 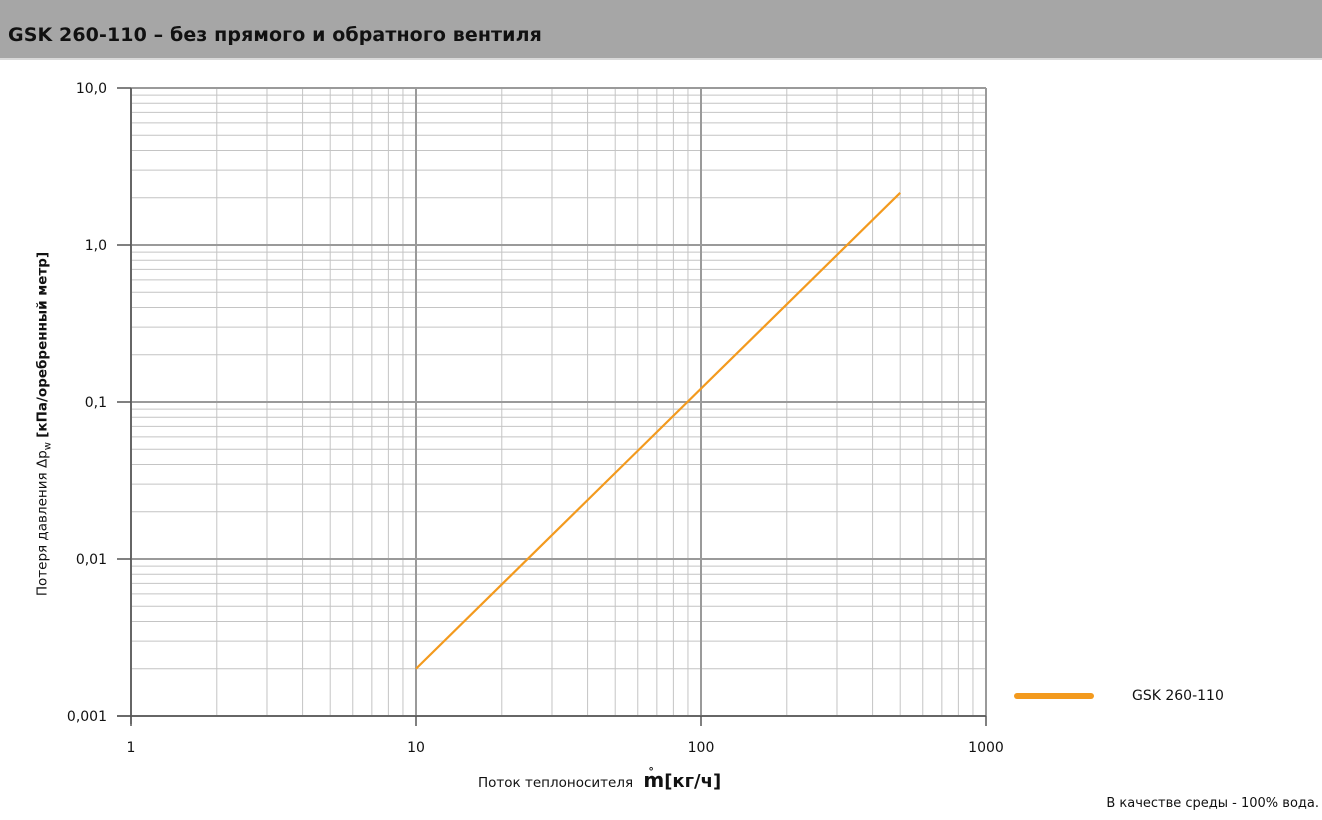 What do you see at coordinates (131, 748) in the screenshot?
I see `x-tick-label: 1` at bounding box center [131, 748].